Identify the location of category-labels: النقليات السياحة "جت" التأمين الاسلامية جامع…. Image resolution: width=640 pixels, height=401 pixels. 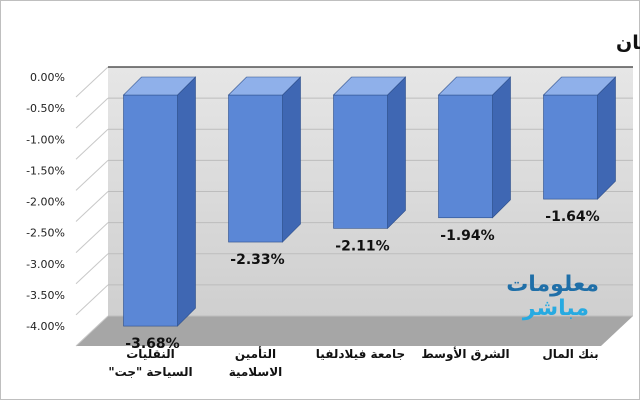
(353, 362).